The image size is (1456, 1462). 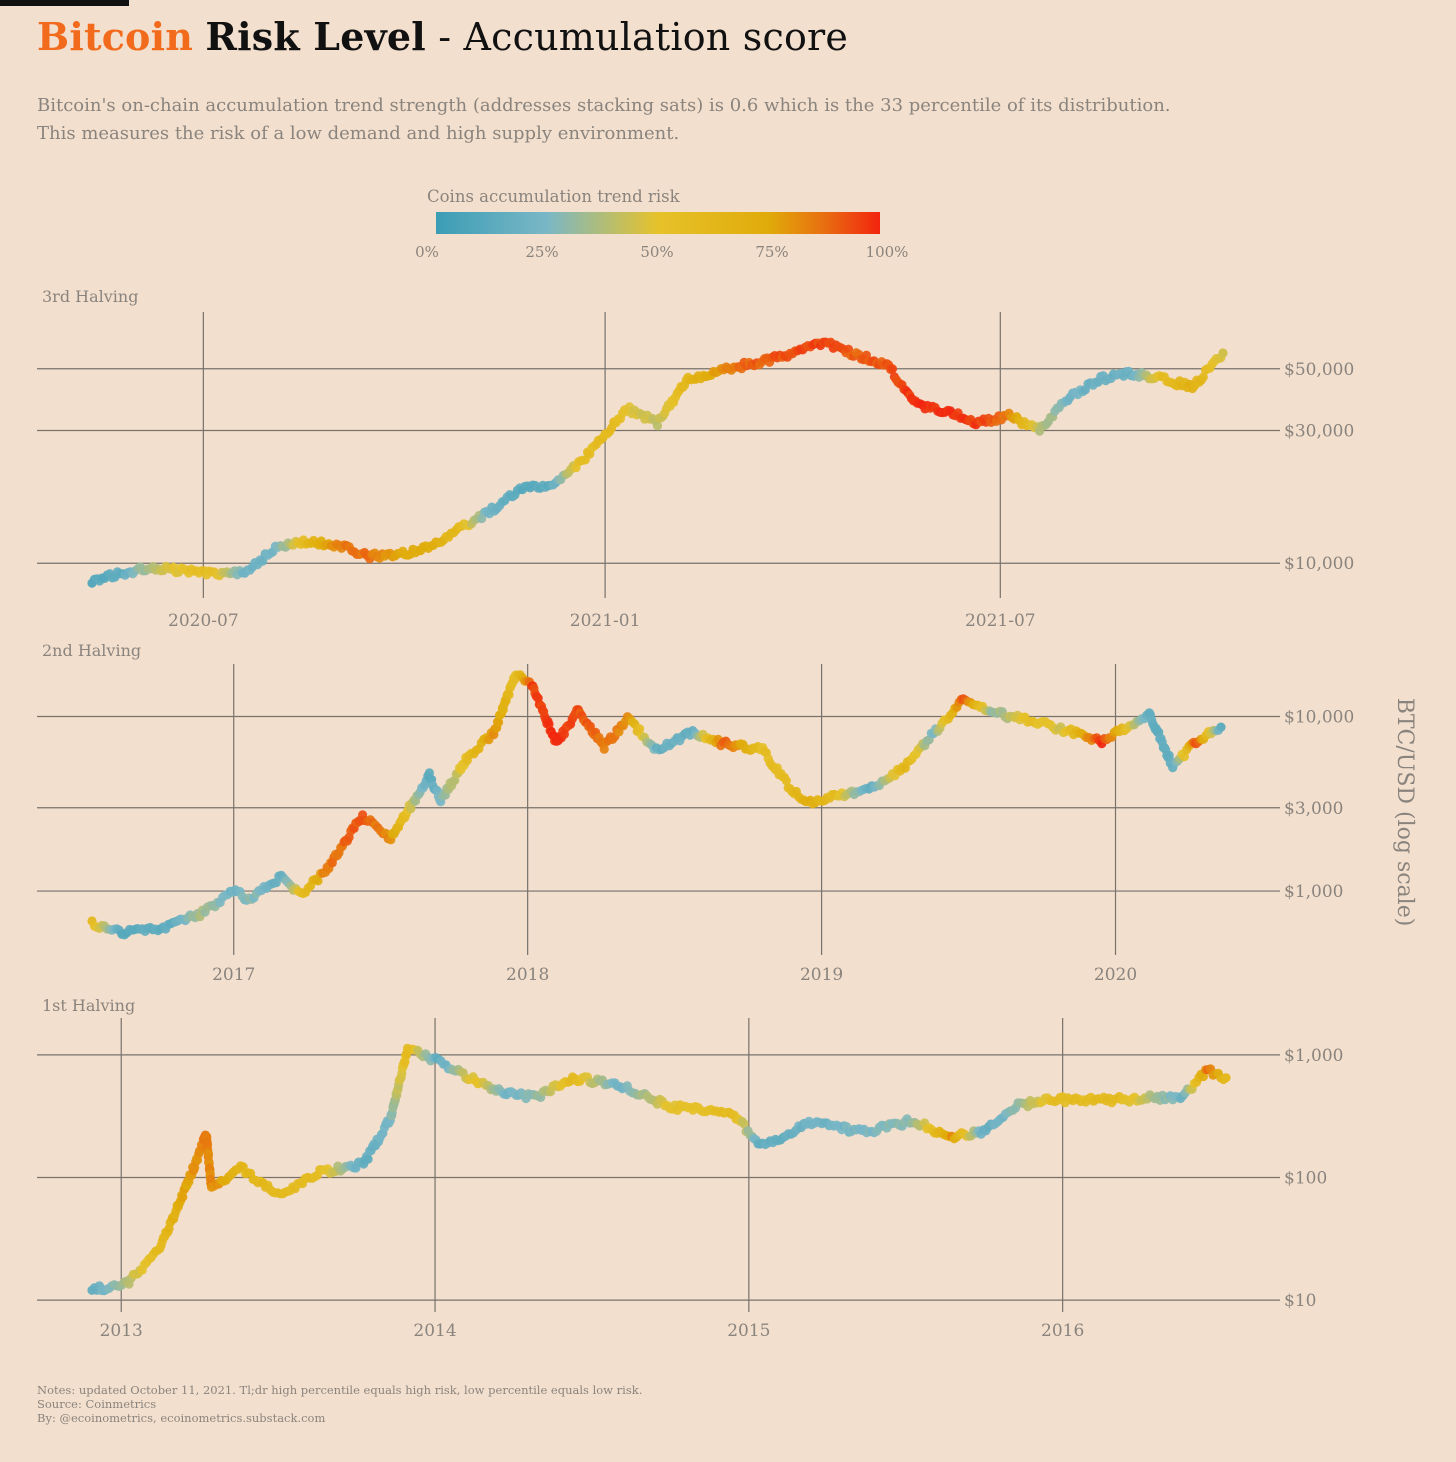 I want to click on y-tick-label: $50,000, so click(x=1319, y=370).